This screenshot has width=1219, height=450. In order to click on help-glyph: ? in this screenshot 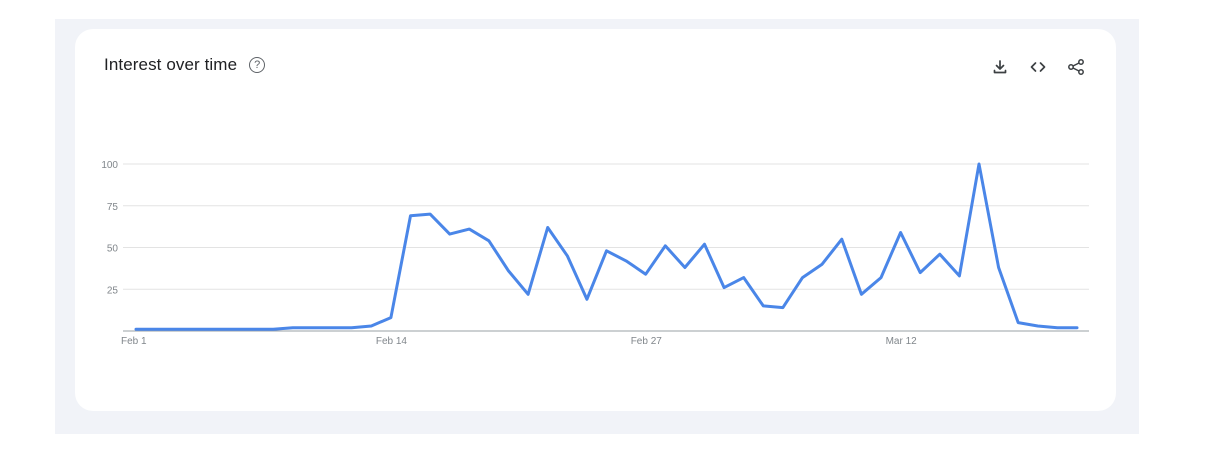, I will do `click(257, 64)`.